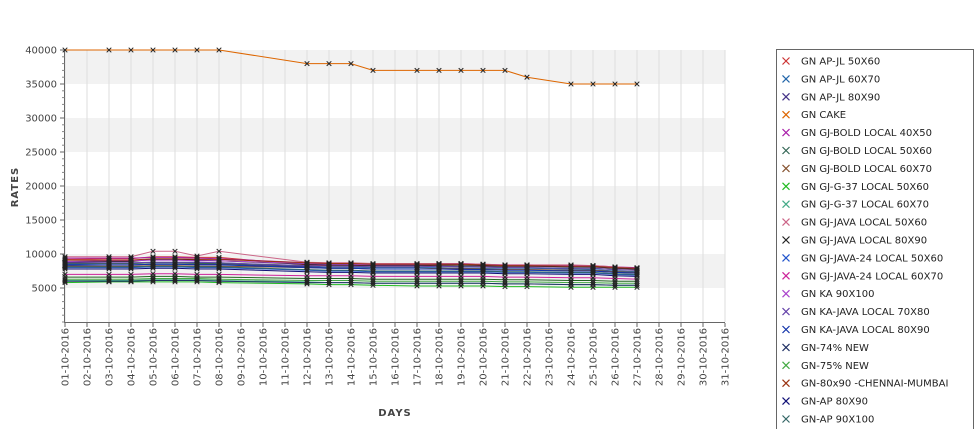  I want to click on x-tick-label: 17-10-2016, so click(418, 357).